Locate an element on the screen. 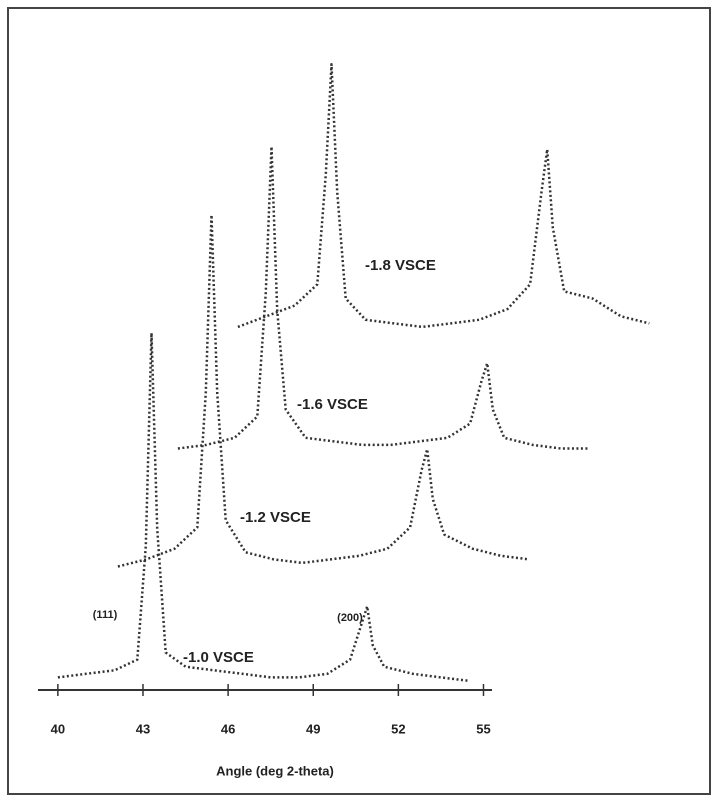 This screenshot has width=718, height=803. x-tick-label: 40 is located at coordinates (58, 728).